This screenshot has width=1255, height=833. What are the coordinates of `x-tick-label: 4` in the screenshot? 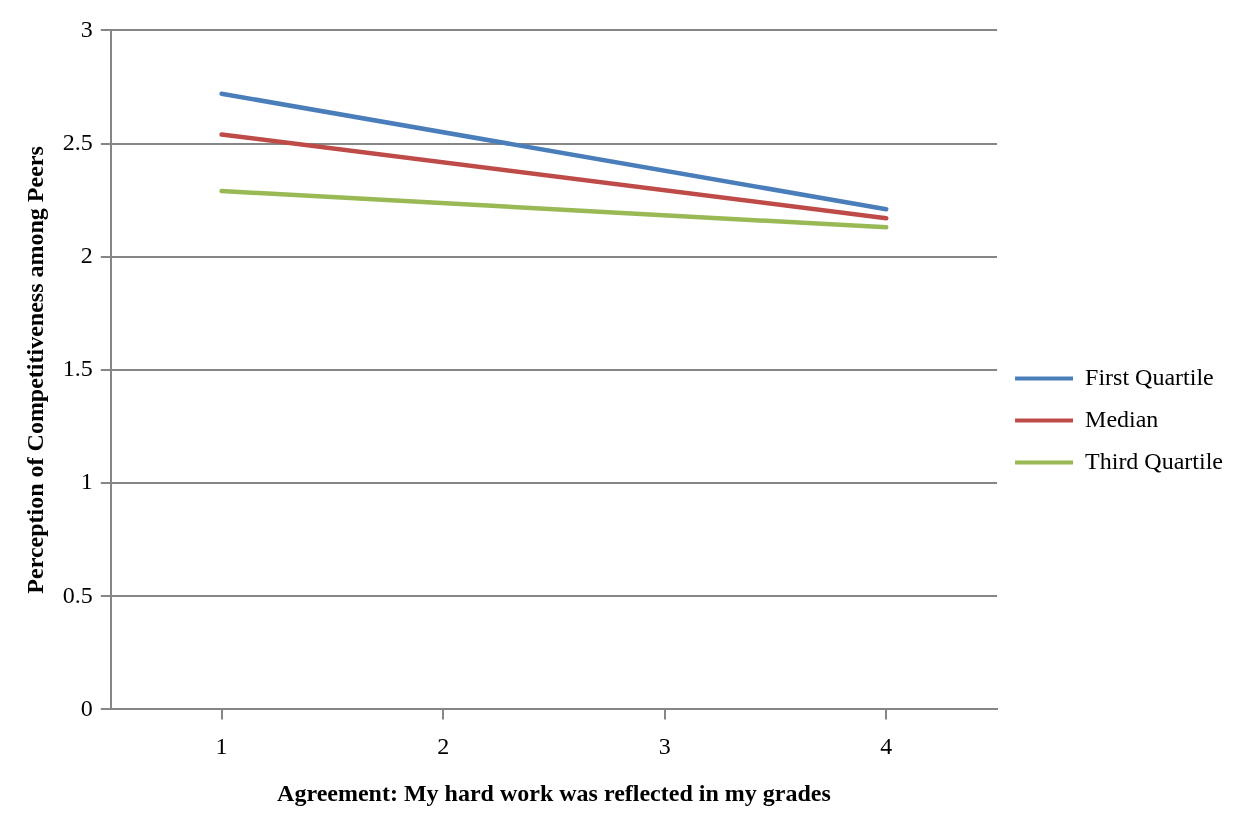 It's located at (886, 746).